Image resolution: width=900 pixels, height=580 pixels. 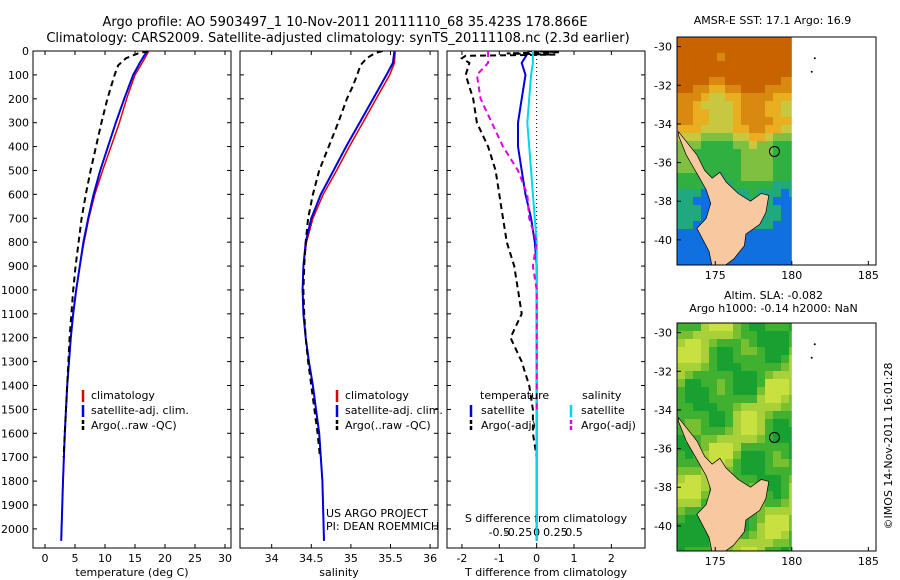 I want to click on sst-map-ytick-label: -34, so click(x=663, y=124).